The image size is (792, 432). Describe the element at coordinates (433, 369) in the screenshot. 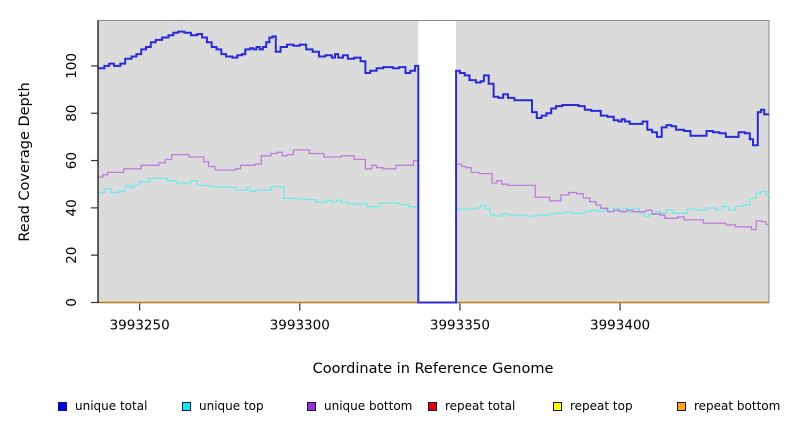

I see `x-axis-title: Coordinate in Reference Genome` at that location.